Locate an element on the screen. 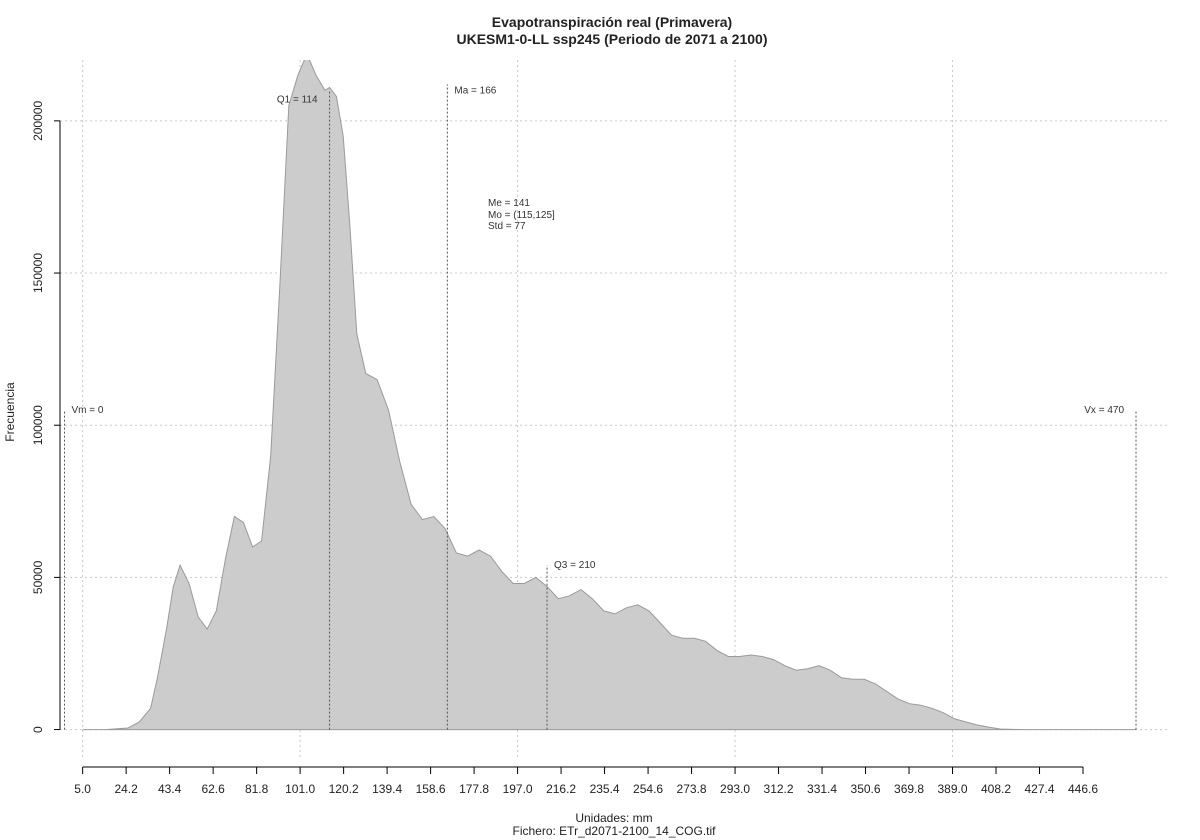 Image resolution: width=1200 pixels, height=840 pixels. y-axis: 0 50000 100000 150000 200000 is located at coordinates (46, 417).